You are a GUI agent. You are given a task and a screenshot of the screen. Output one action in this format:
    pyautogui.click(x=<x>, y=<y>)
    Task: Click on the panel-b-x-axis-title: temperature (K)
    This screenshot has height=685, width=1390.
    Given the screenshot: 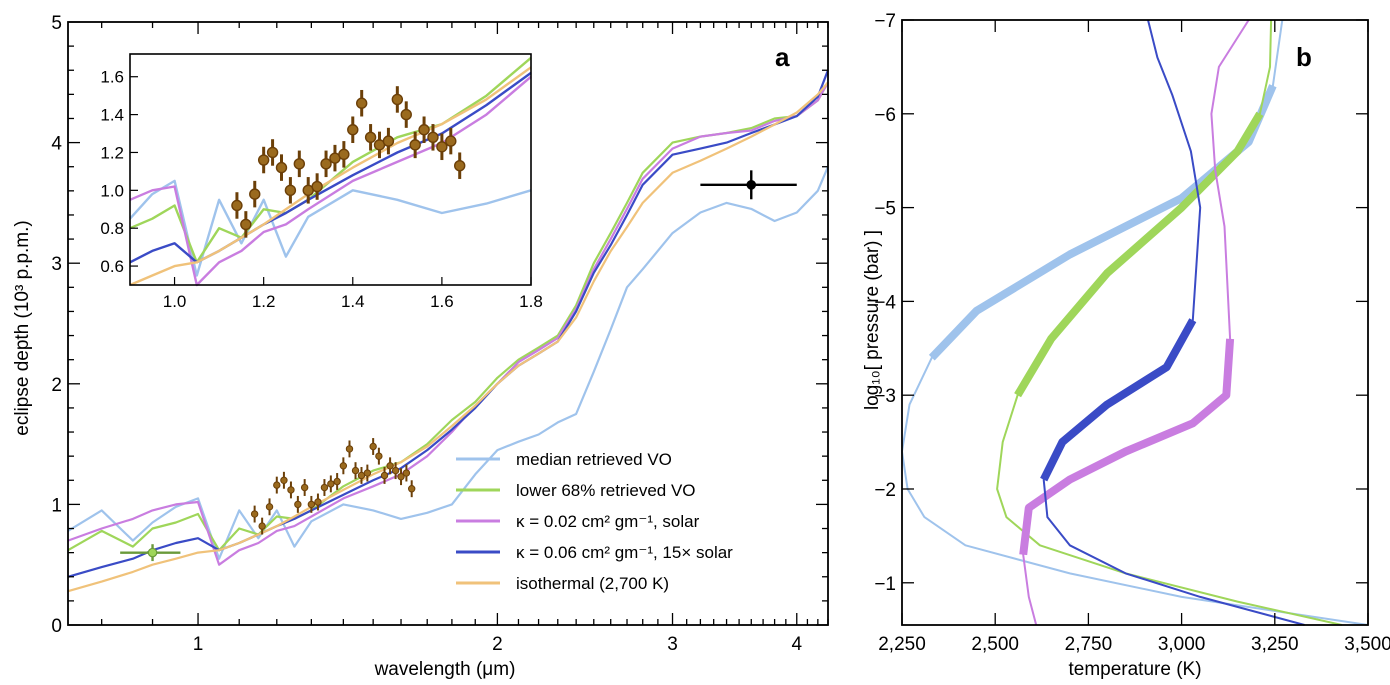 What is the action you would take?
    pyautogui.click(x=1134, y=669)
    